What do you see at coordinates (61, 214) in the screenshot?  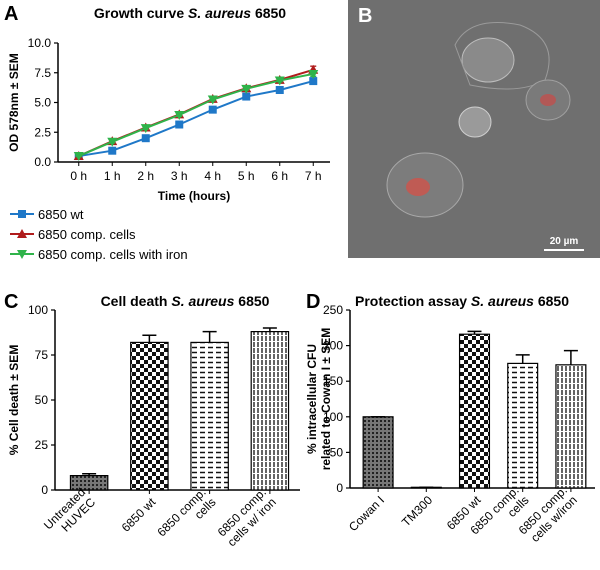 I see `legend-label: 6850 wt` at bounding box center [61, 214].